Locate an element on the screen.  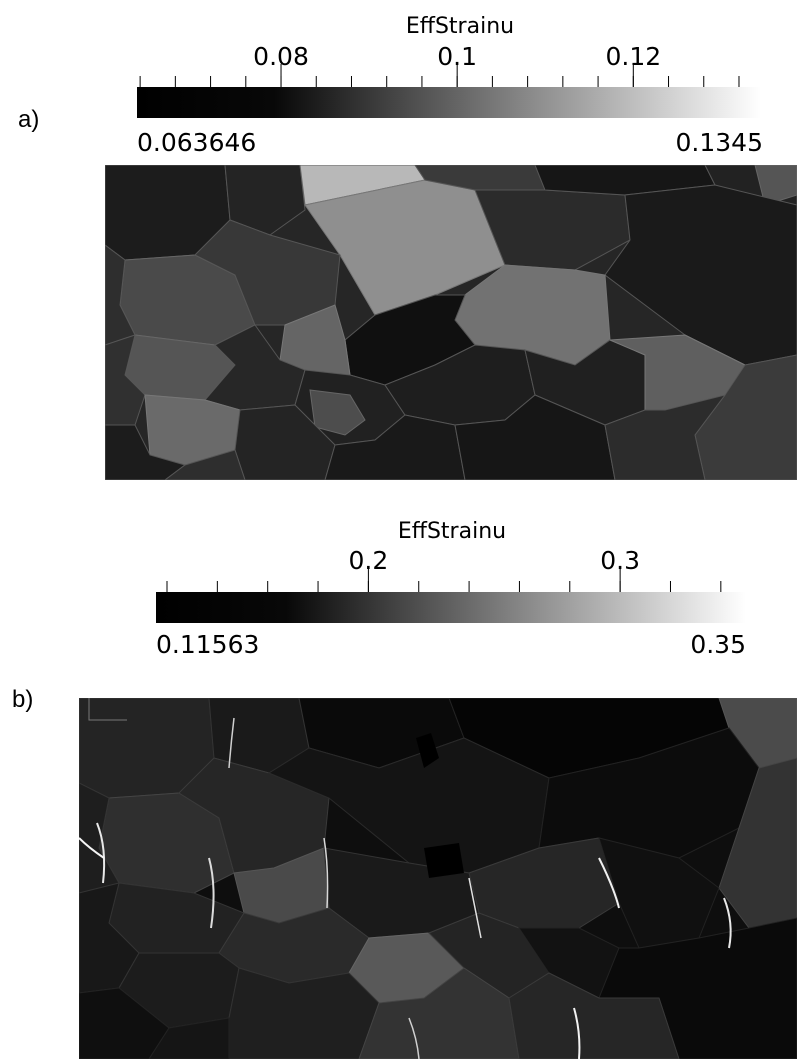
colorbar-b-max-label: 0.35 is located at coordinates (718, 644).